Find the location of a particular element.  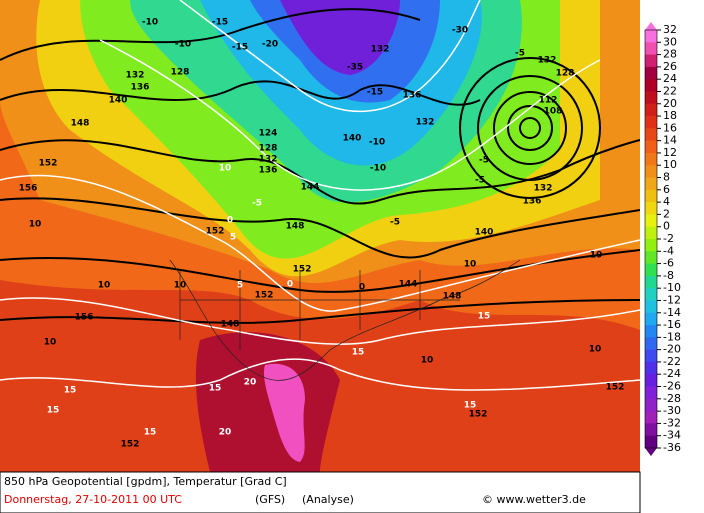

colorbar-label: -22 is located at coordinates (672, 361).